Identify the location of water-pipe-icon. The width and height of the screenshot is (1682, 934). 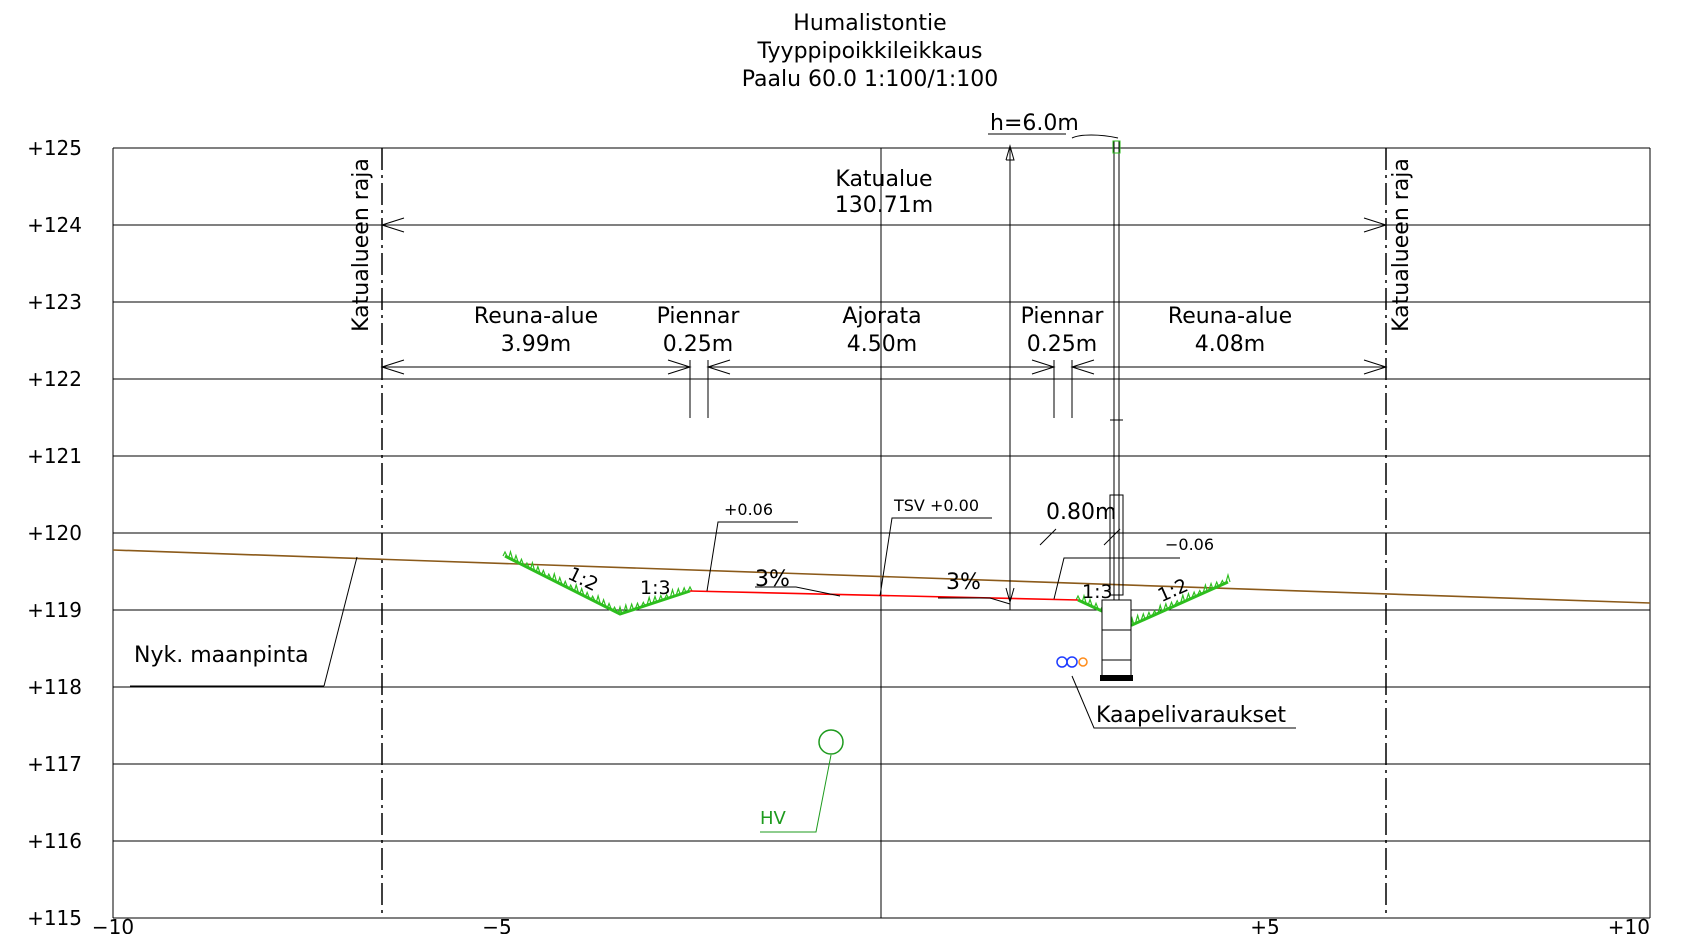
(831, 742).